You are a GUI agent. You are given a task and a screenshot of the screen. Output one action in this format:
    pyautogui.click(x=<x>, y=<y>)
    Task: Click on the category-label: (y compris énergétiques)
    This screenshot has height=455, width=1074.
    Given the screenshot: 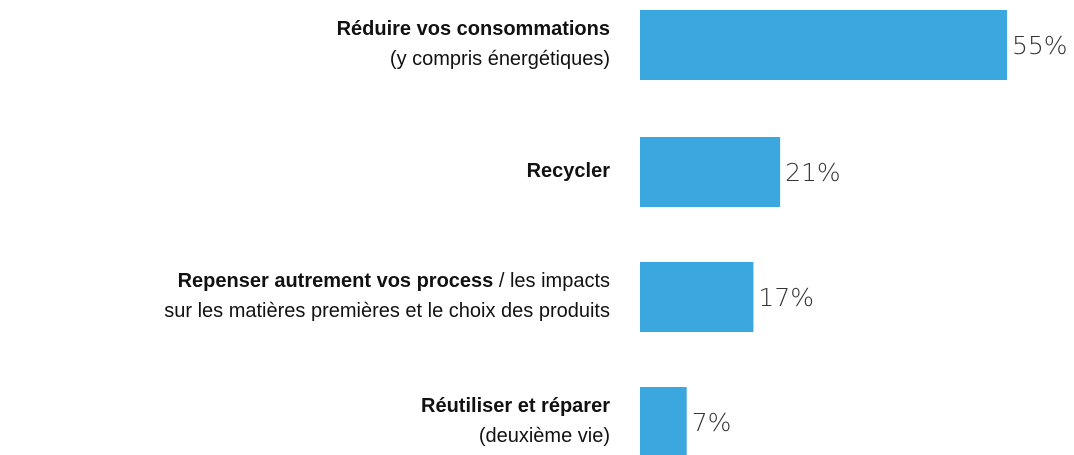 What is the action you would take?
    pyautogui.click(x=500, y=59)
    